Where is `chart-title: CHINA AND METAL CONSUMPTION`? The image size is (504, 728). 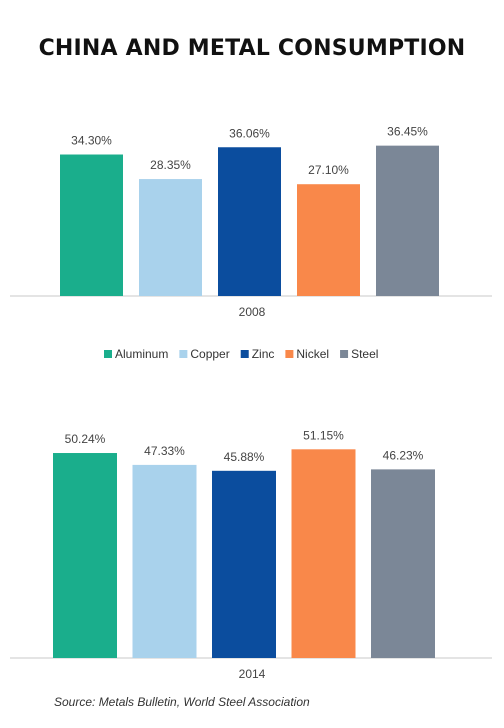 chart-title: CHINA AND METAL CONSUMPTION is located at coordinates (252, 48).